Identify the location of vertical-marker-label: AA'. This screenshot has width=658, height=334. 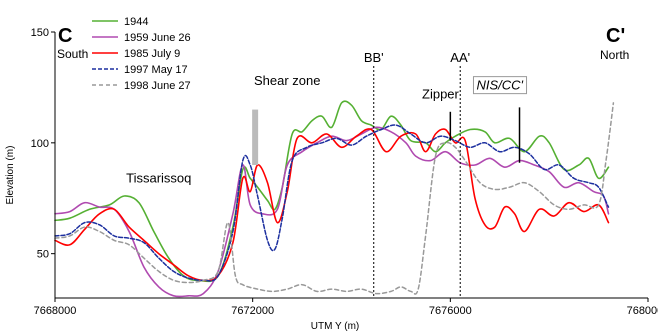
(460, 57).